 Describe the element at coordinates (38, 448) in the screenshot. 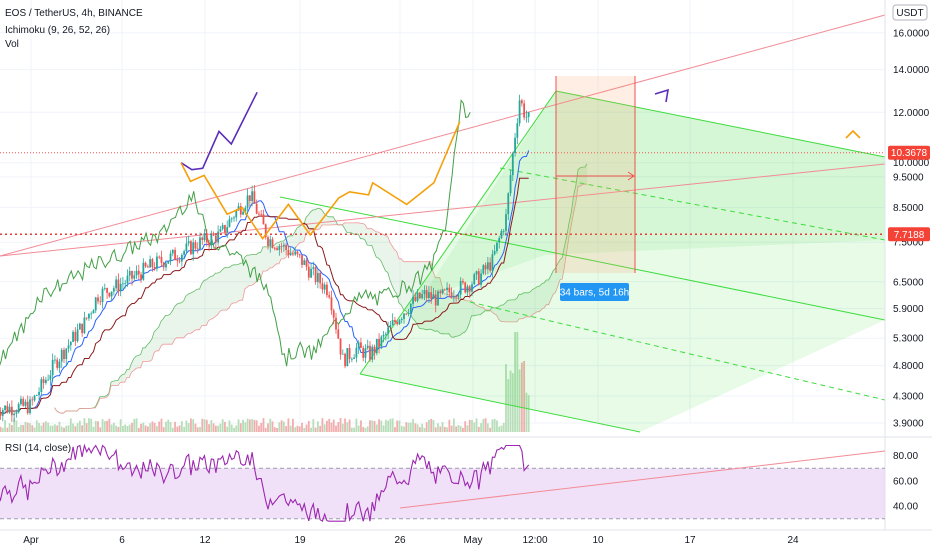

I see `rsi-legend: RSI (14, close)` at that location.